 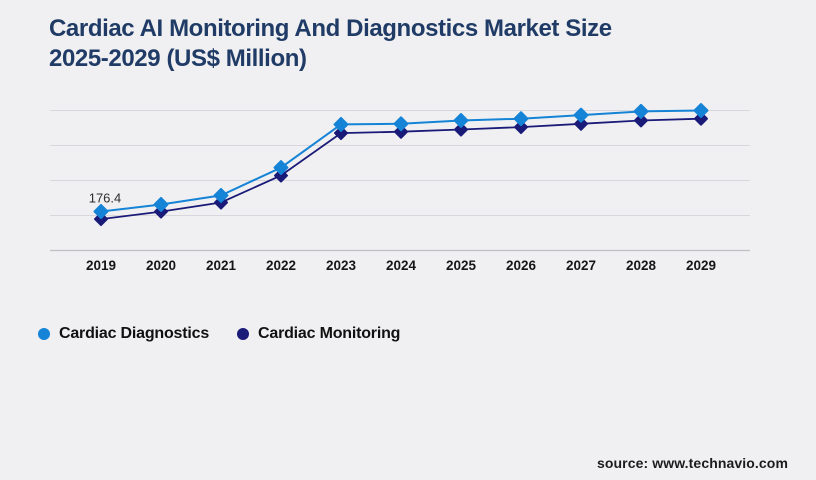 What do you see at coordinates (134, 333) in the screenshot?
I see `legend-label: Cardiac Diagnostics` at bounding box center [134, 333].